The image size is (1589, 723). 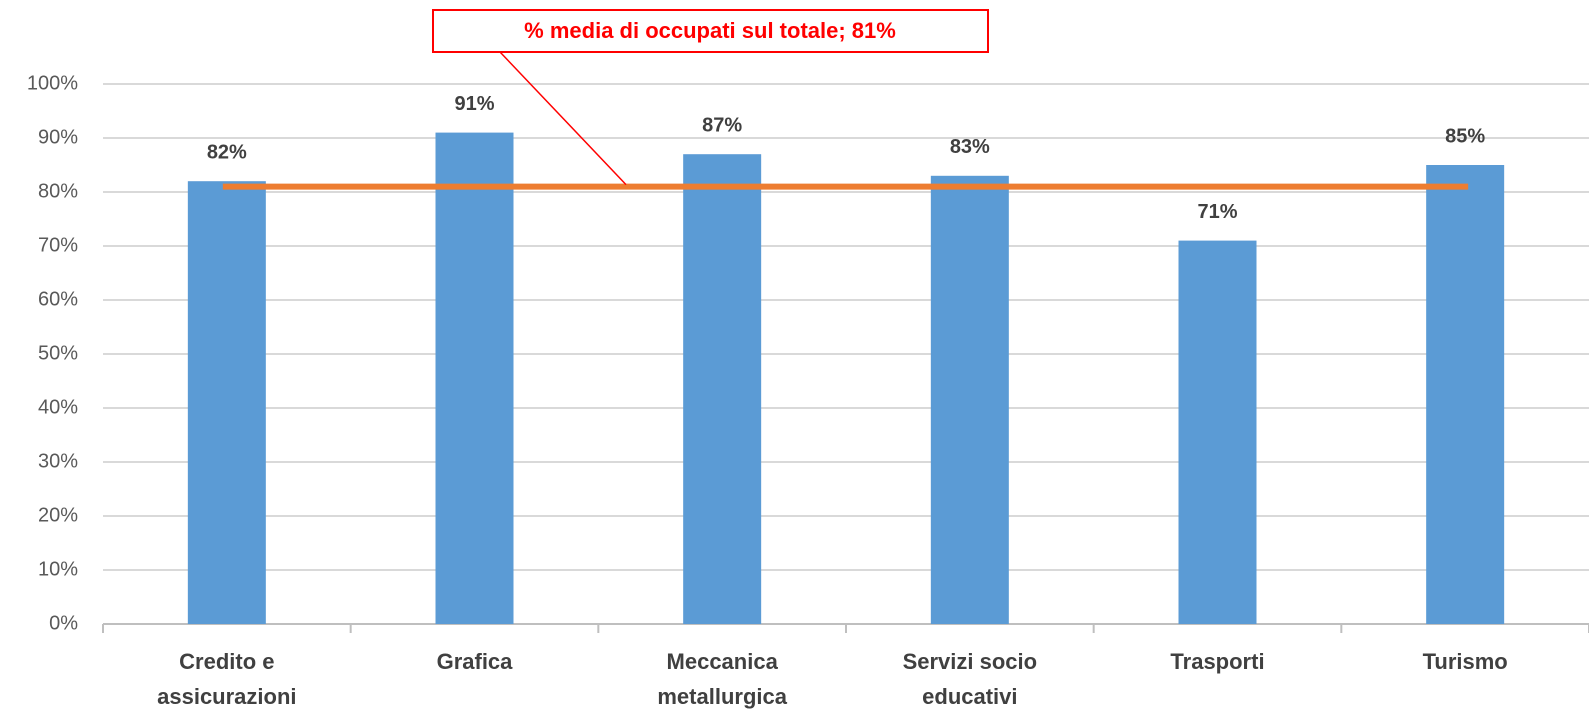 I want to click on y-tick-label: 10%, so click(x=58, y=569).